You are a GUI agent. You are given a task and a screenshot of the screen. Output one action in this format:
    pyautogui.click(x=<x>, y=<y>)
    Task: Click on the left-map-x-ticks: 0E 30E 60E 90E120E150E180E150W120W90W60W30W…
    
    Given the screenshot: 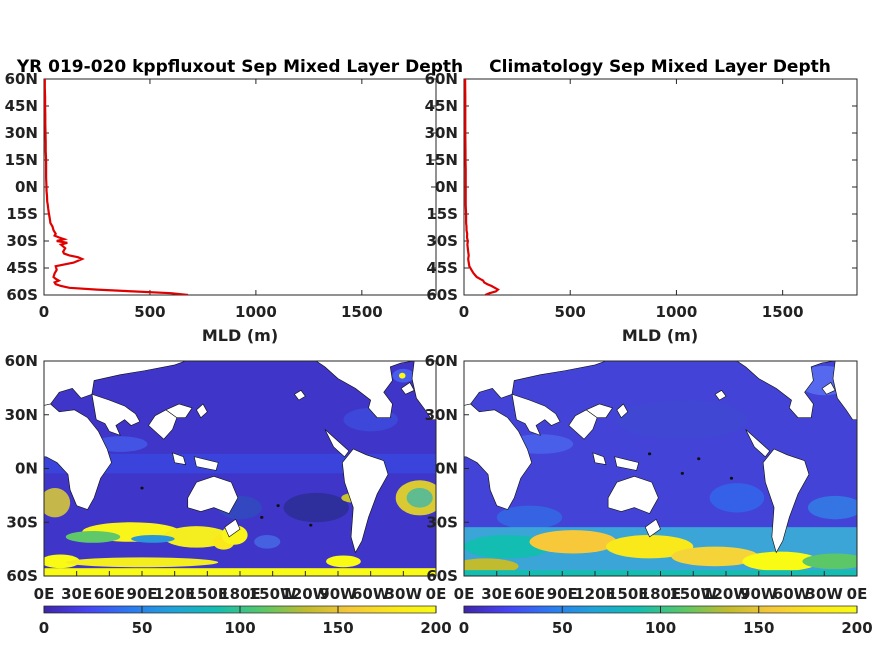 What is the action you would take?
    pyautogui.click(x=240, y=587)
    